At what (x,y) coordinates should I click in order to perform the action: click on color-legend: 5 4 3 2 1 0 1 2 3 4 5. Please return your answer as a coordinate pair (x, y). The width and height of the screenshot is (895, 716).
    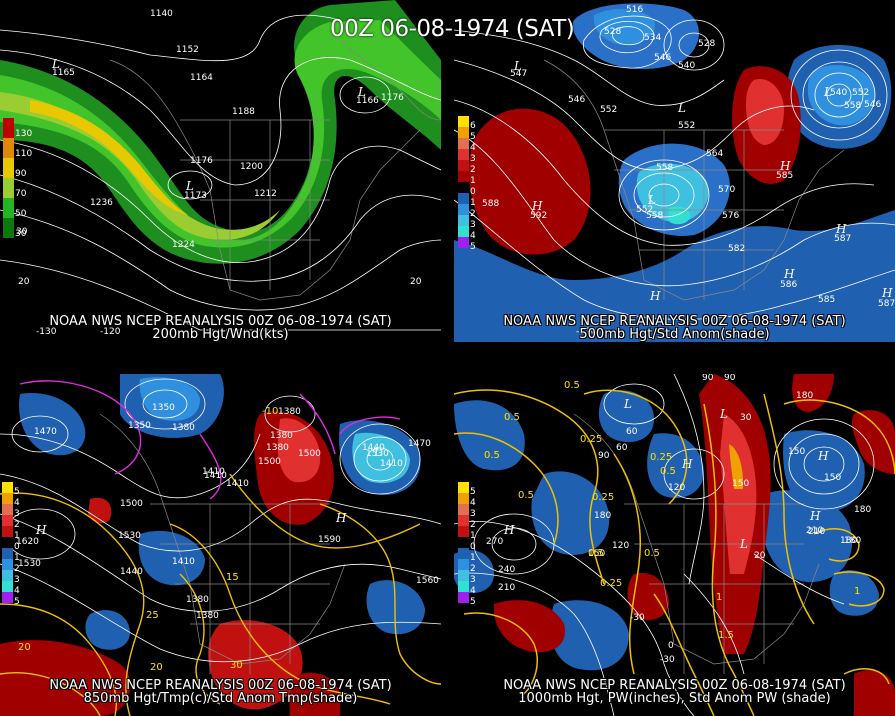
    Looking at the image, I should click on (473, 547).